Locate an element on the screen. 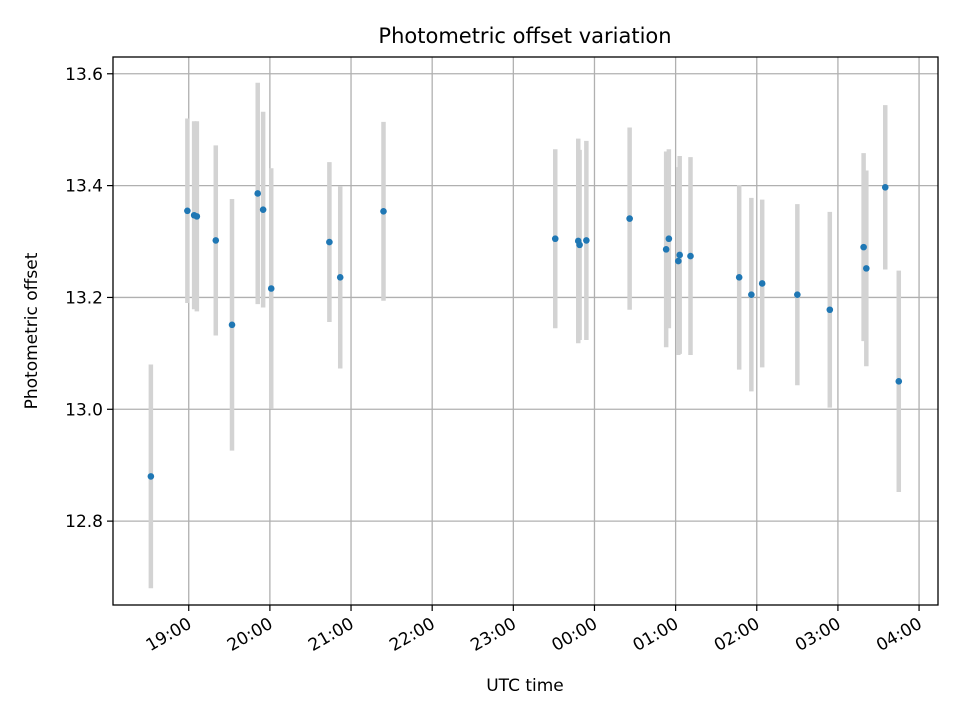 The height and width of the screenshot is (720, 960). chart-title: Photometric offset variation is located at coordinates (524, 36).